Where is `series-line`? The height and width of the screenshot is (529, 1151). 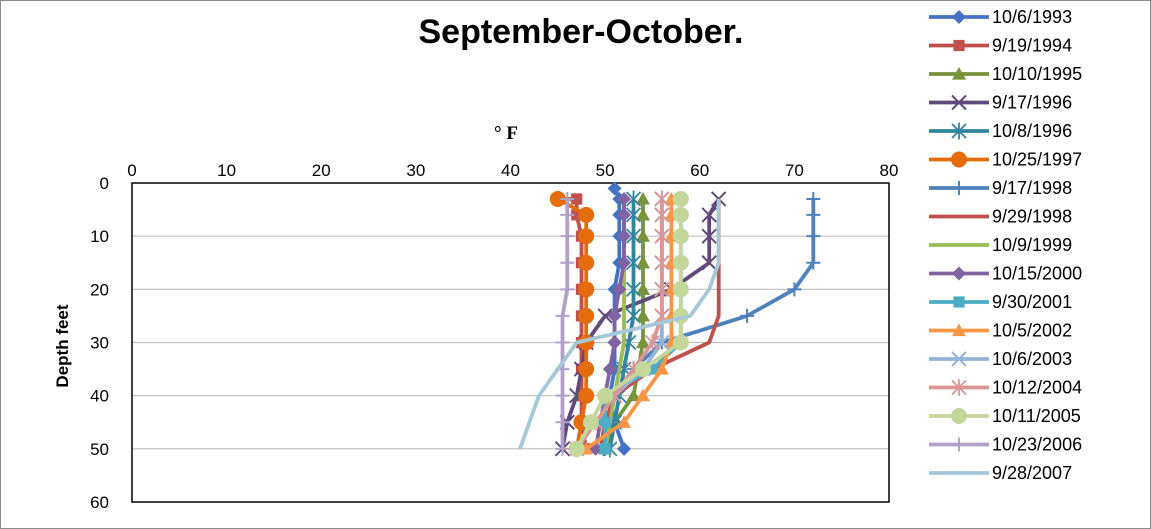
series-line is located at coordinates (619, 324).